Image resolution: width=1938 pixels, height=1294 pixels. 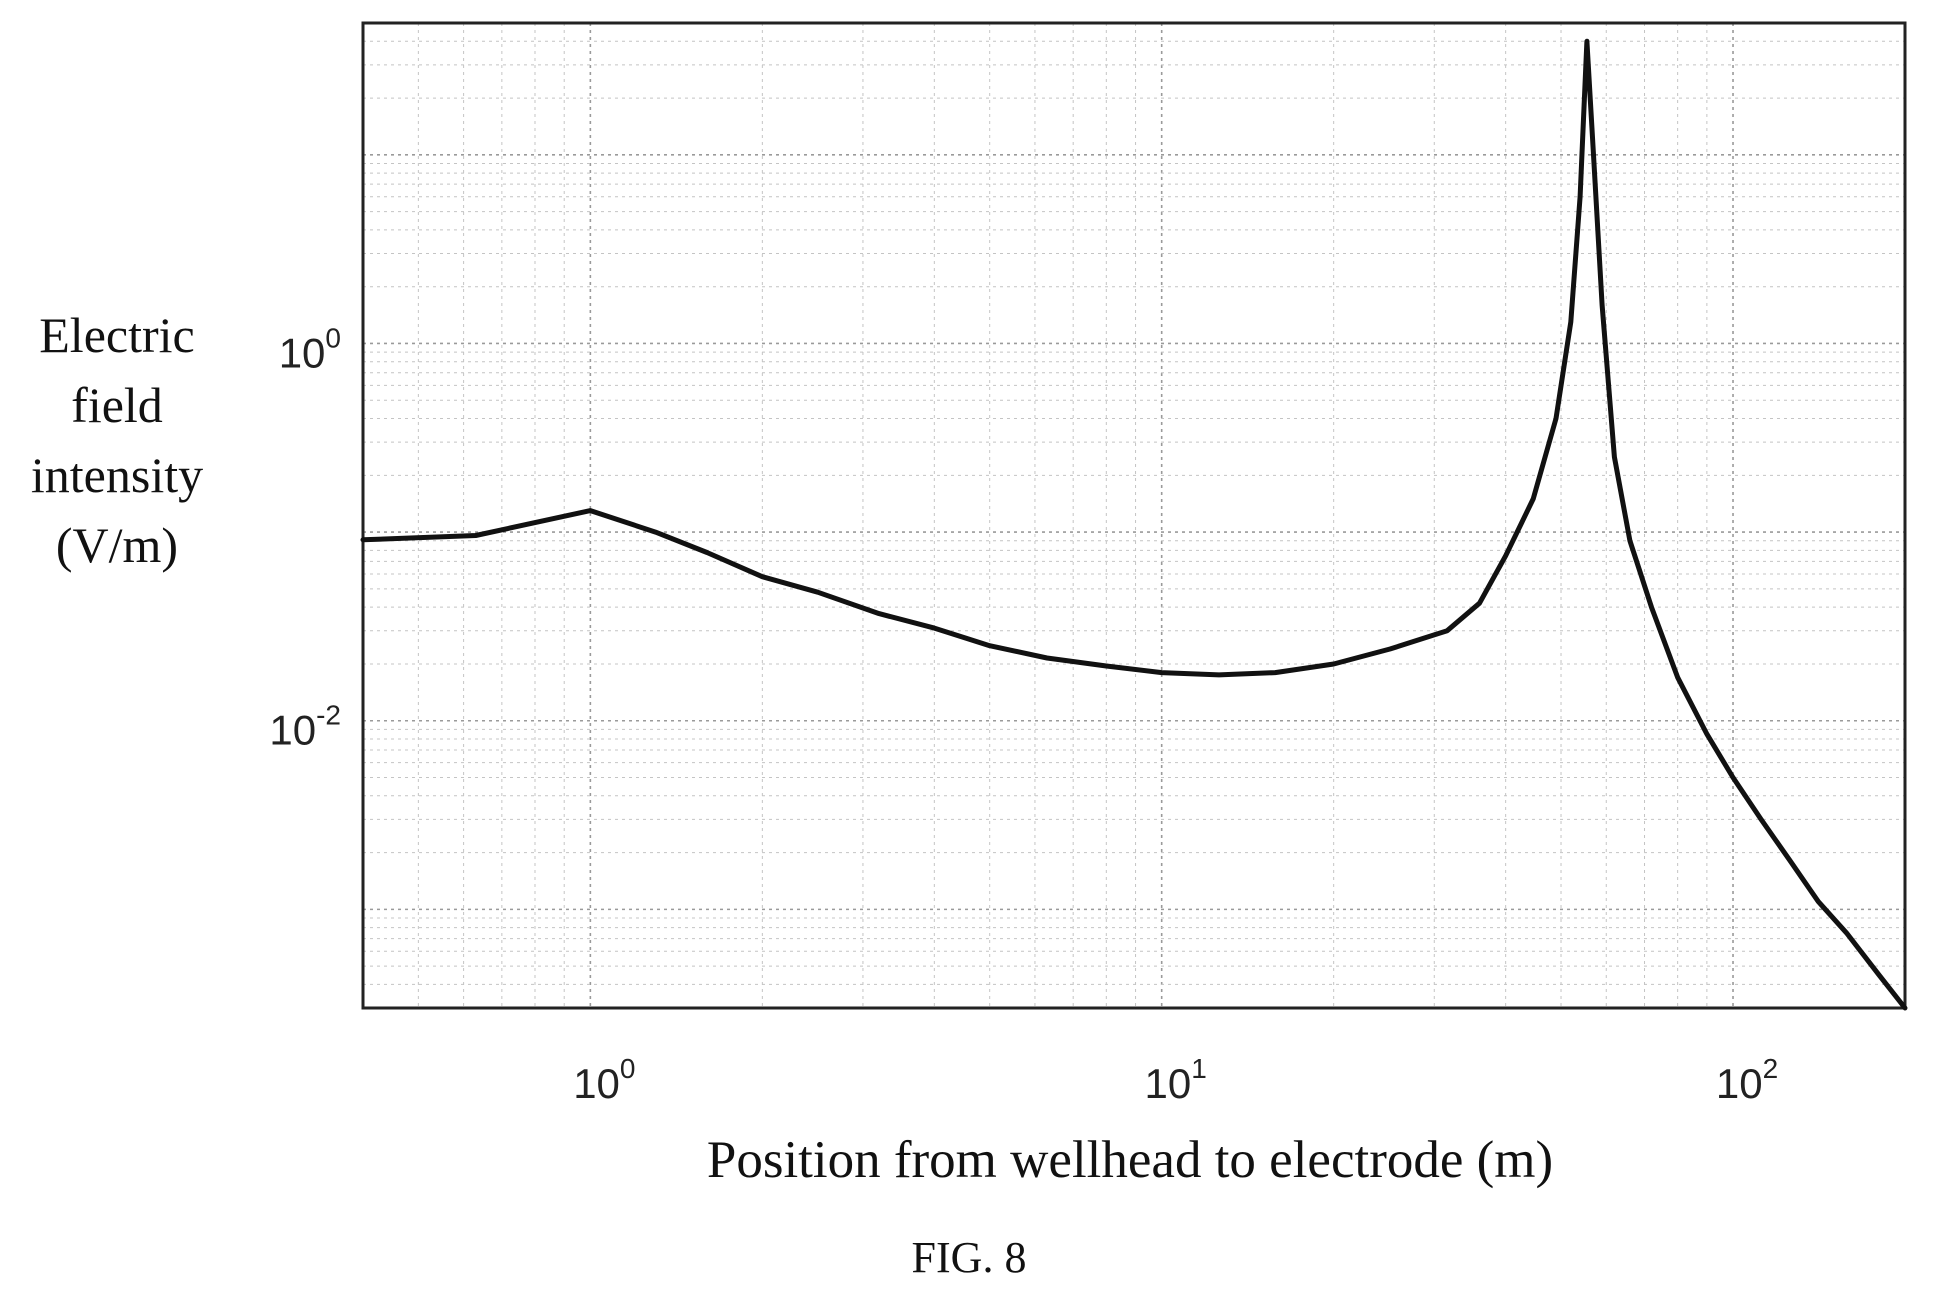 I want to click on y-tick-label: 10⁻², so click(x=305, y=727).